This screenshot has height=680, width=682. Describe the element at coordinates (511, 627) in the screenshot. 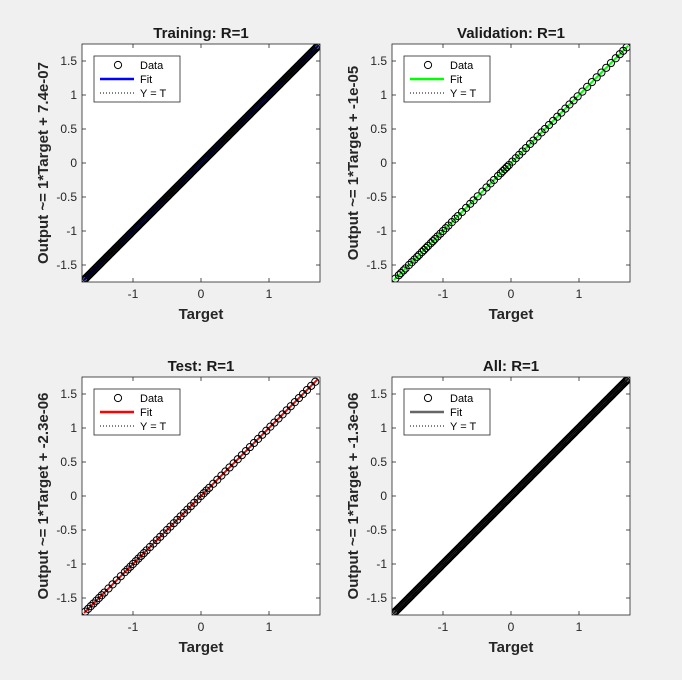

I see `x-tick-label: 0` at that location.